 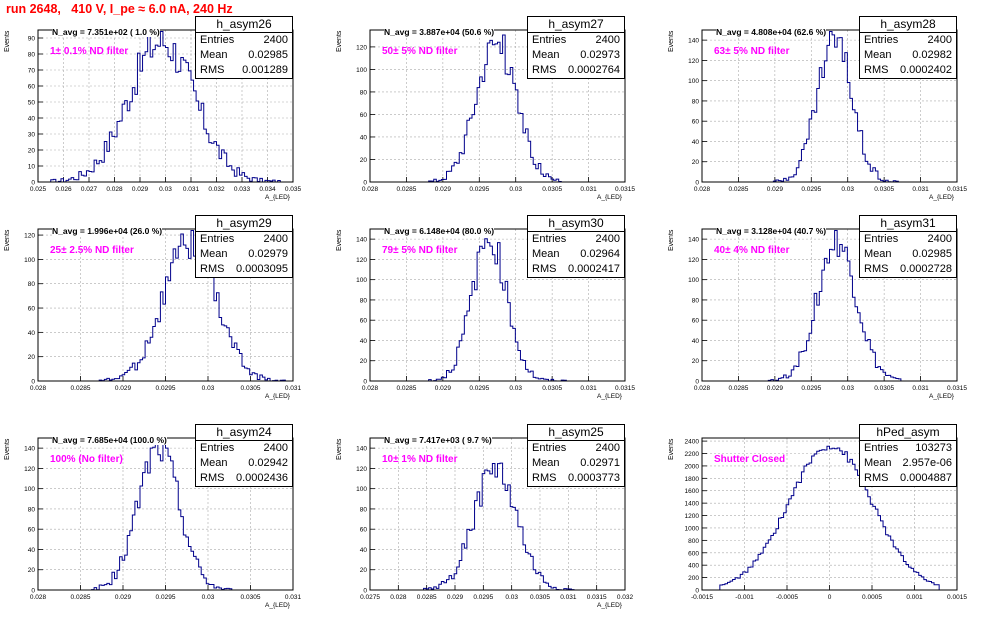 I want to click on stats-row-mean: Mean 0.02971, so click(x=576, y=463).